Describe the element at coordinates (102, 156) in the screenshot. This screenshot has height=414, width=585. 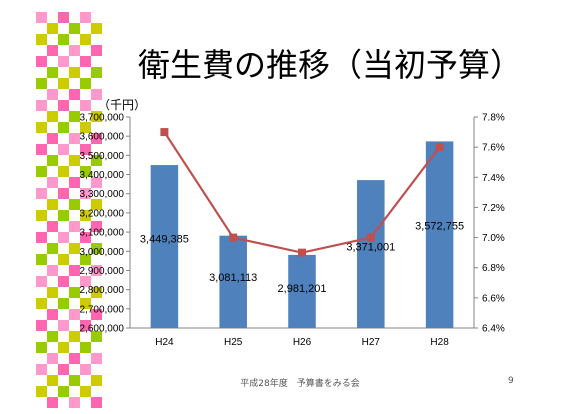
I see `y-tick-label: 3,500,000` at that location.